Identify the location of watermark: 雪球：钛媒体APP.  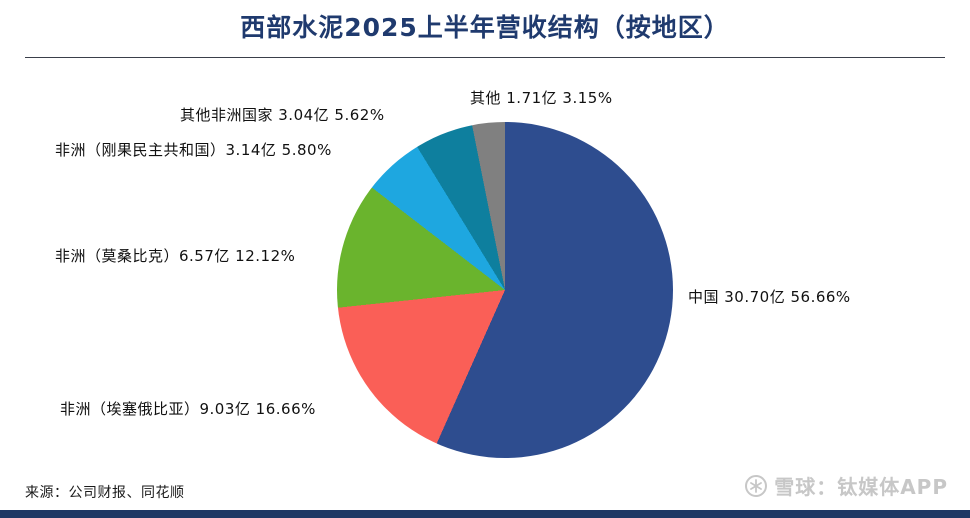
(846, 485).